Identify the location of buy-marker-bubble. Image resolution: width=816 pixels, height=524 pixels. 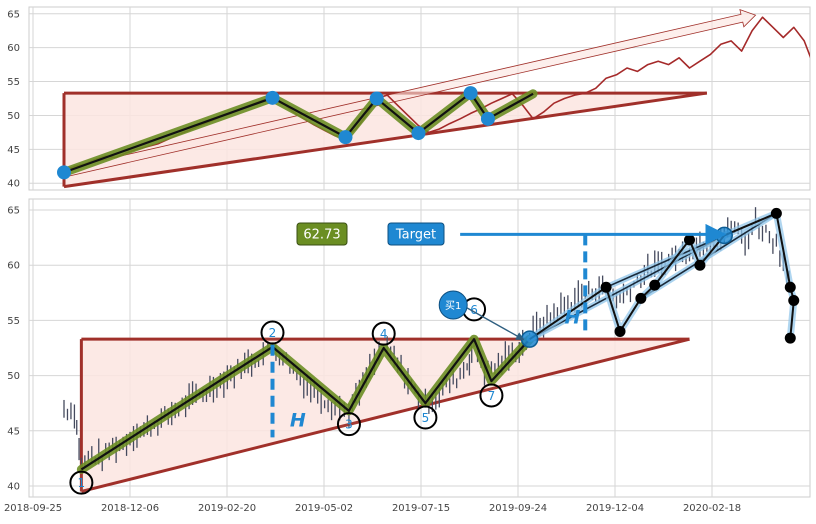
(453, 305).